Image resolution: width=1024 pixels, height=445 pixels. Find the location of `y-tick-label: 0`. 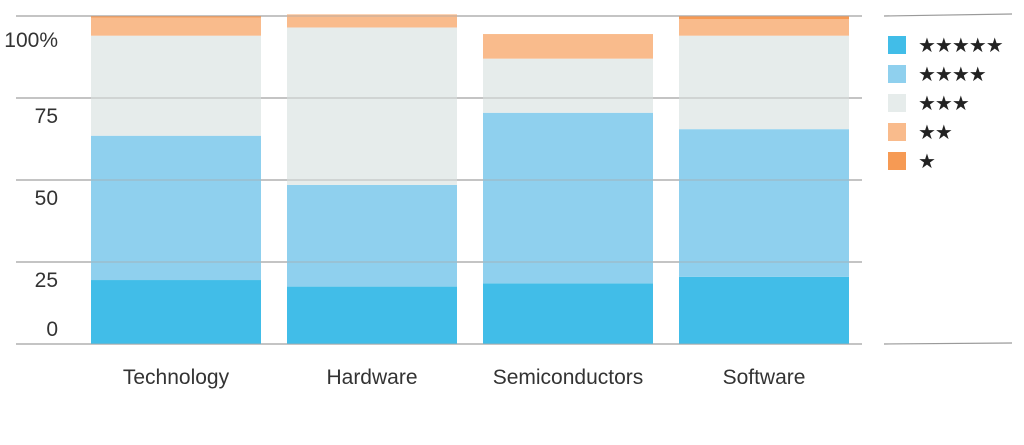

y-tick-label: 0 is located at coordinates (52, 329).